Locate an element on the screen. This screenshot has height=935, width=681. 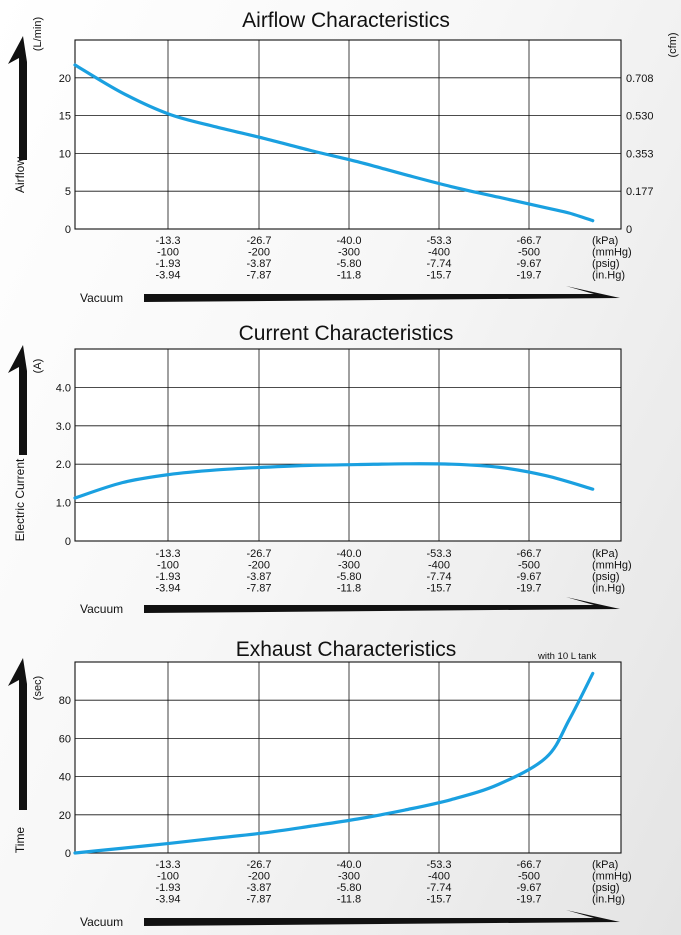
chart-subtitle: with 10 L tank is located at coordinates (567, 656).